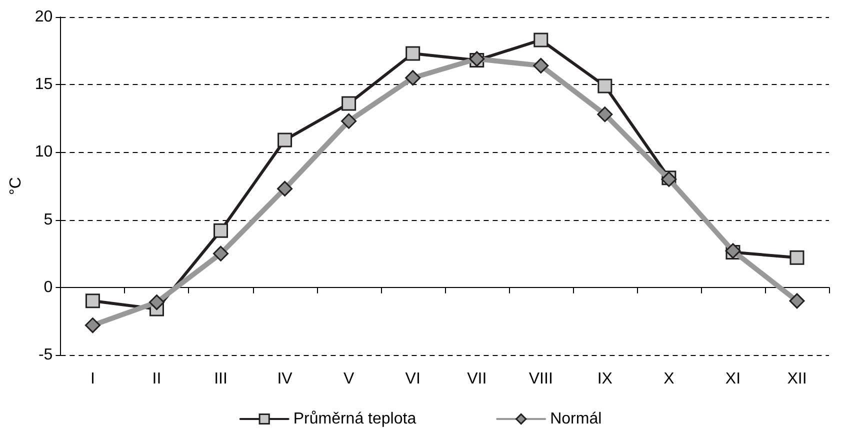 Image resolution: width=841 pixels, height=434 pixels. I want to click on y-tick-label: 0, so click(48, 287).